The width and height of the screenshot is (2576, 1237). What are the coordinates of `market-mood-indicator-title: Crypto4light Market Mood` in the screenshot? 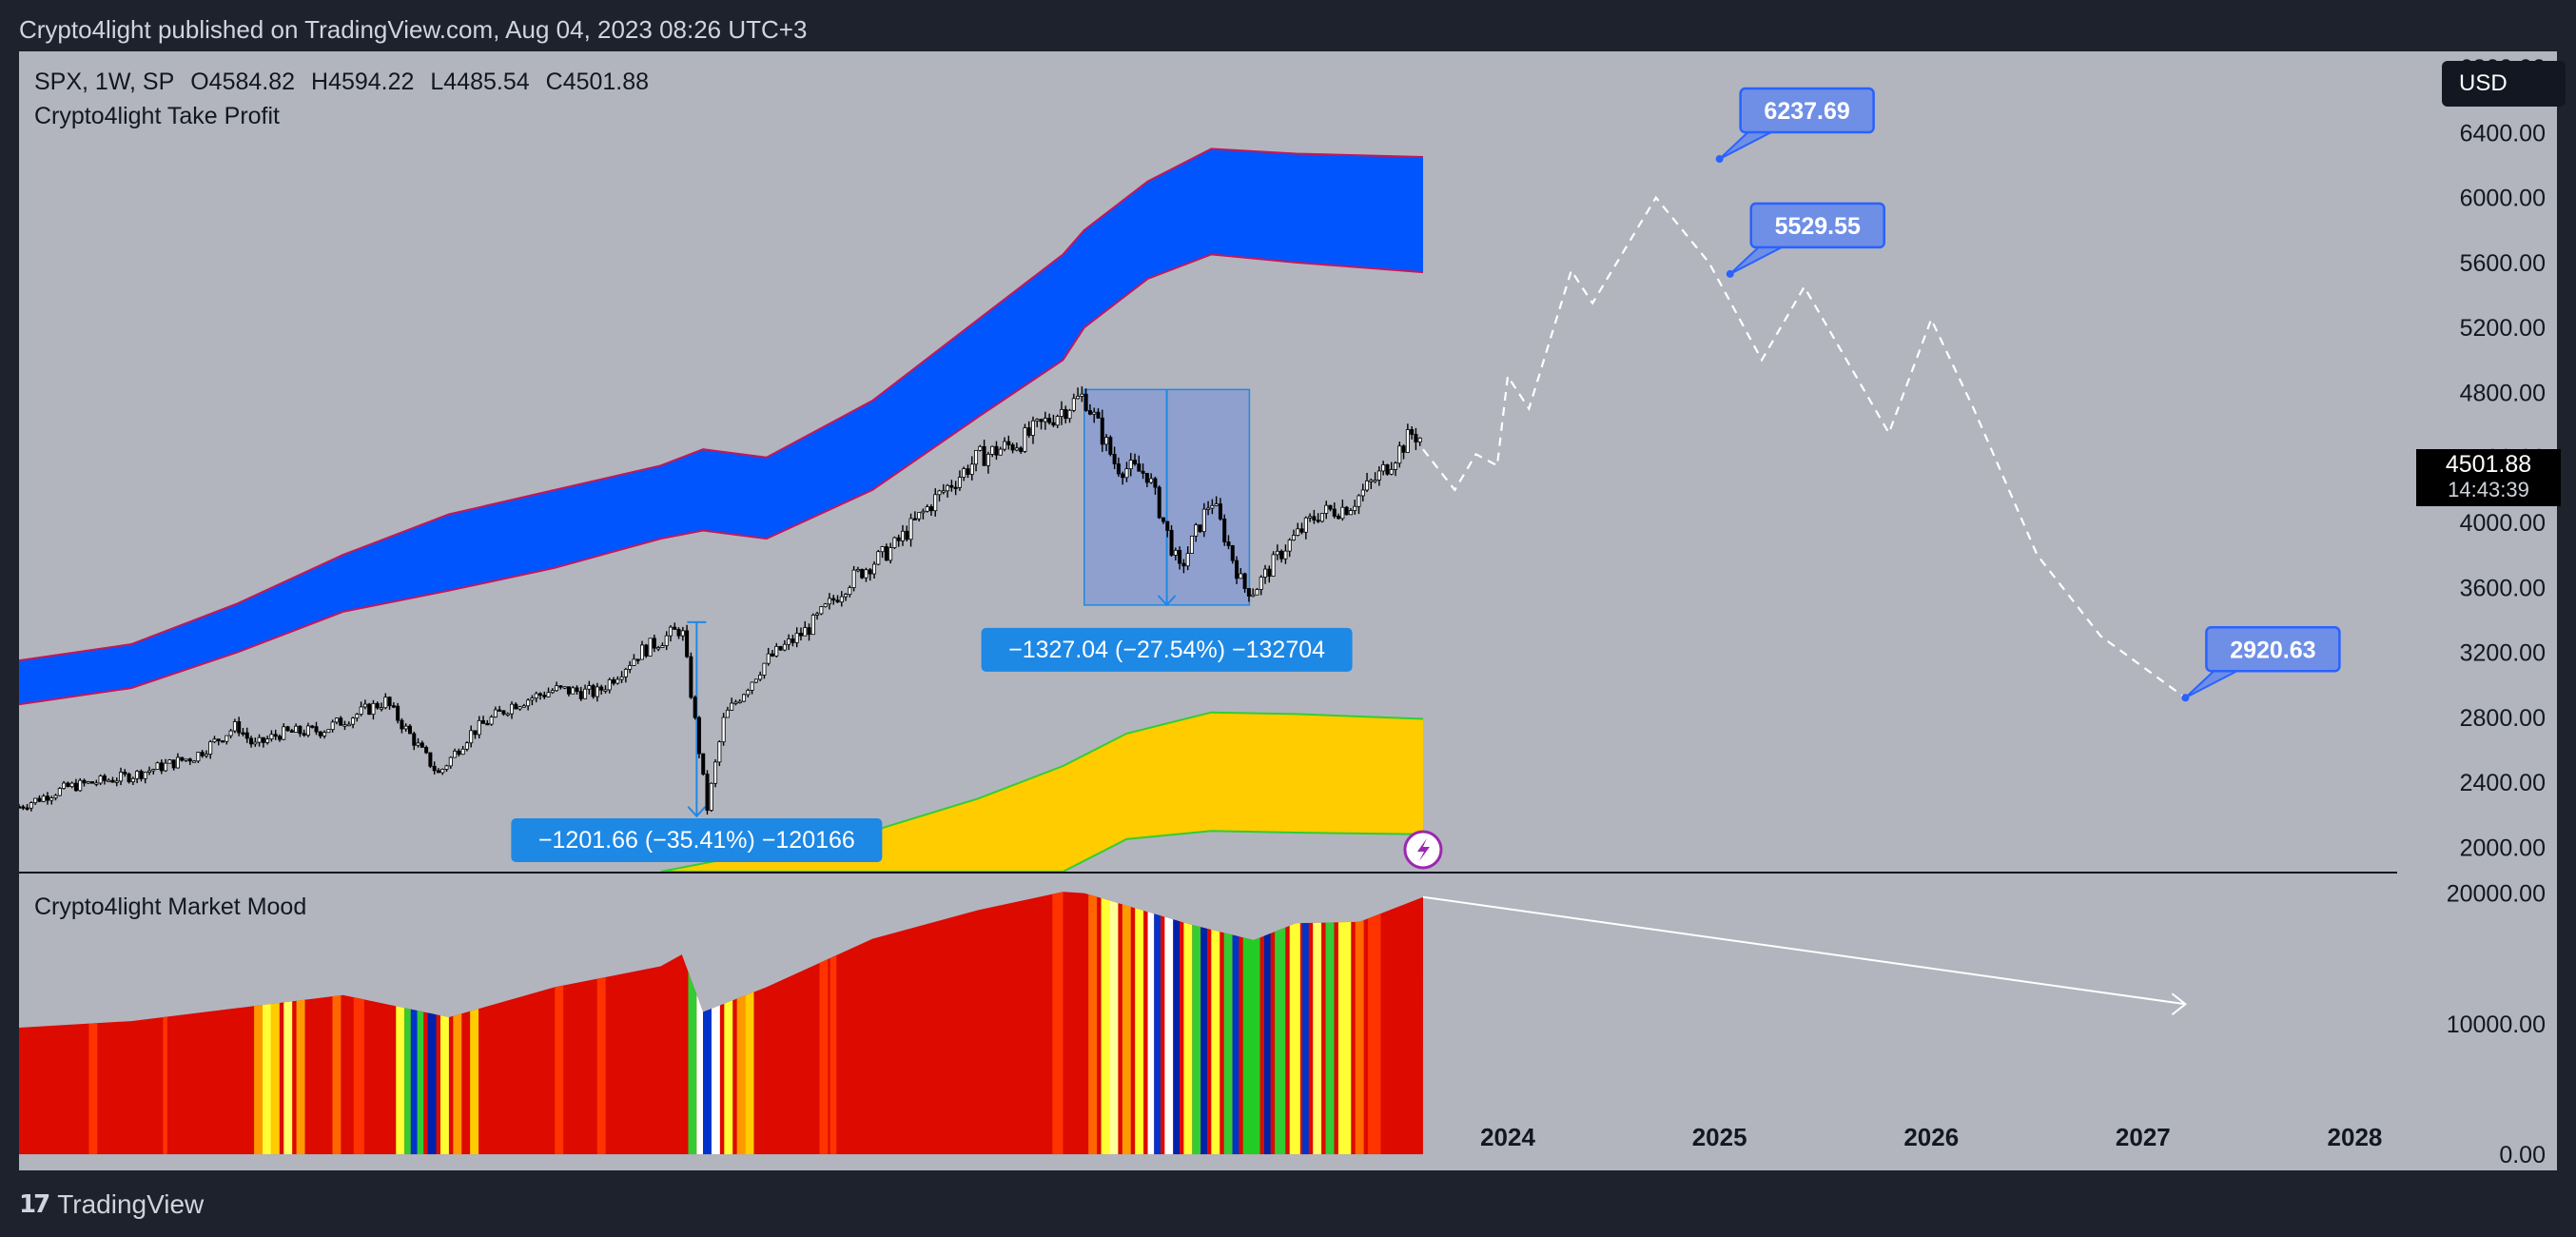 It's located at (170, 907).